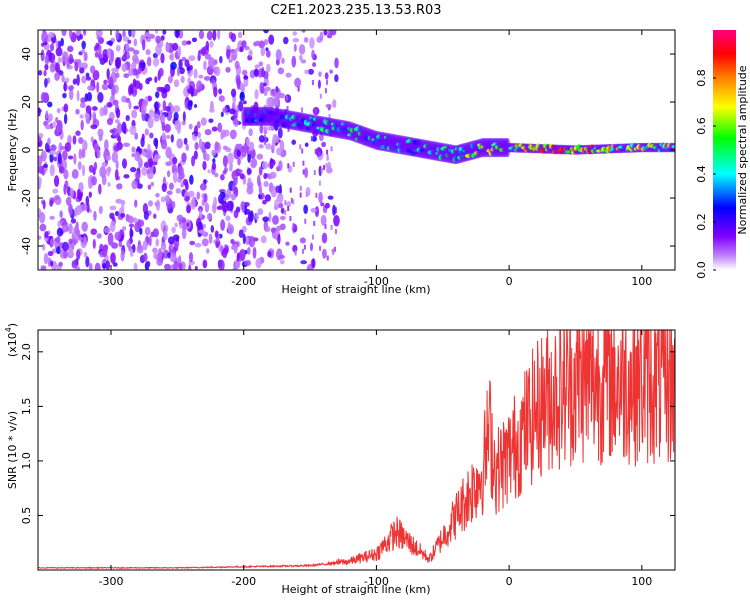 This screenshot has width=750, height=600. I want to click on colorbar-ticks: 0.0 0.2 0.4 0.6 0.8, so click(705, 174).